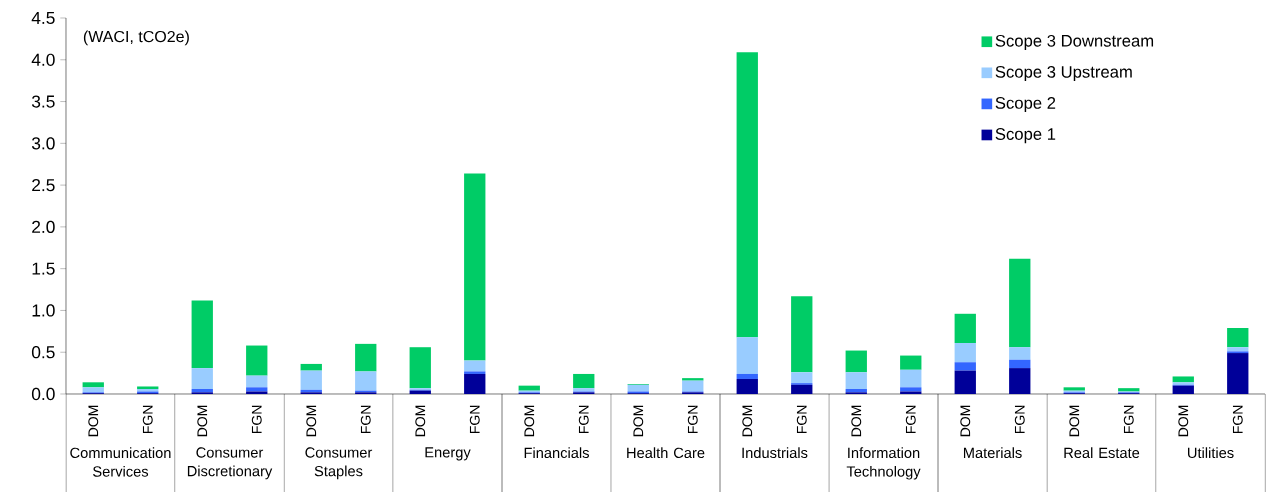 The width and height of the screenshot is (1269, 492). Describe the element at coordinates (1063, 73) in the screenshot. I see `legend-label: Scope 3 Upstream` at that location.